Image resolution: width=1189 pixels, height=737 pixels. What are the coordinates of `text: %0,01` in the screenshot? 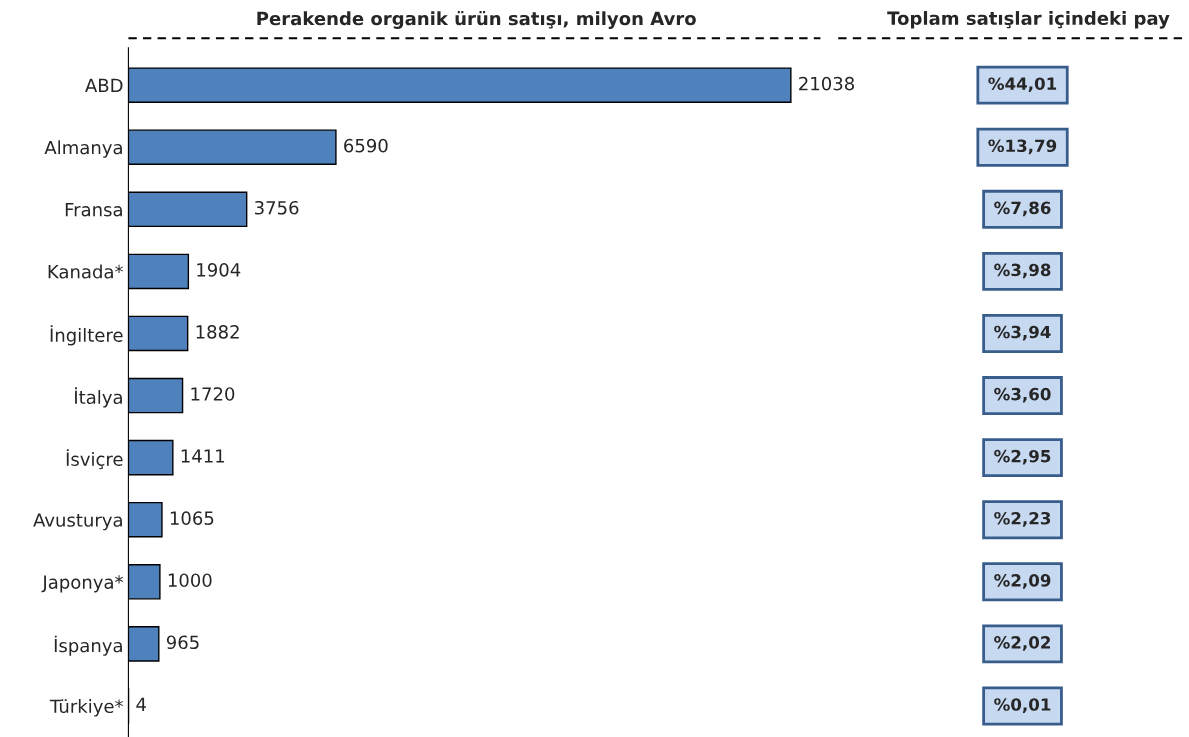 It's located at (1022, 705).